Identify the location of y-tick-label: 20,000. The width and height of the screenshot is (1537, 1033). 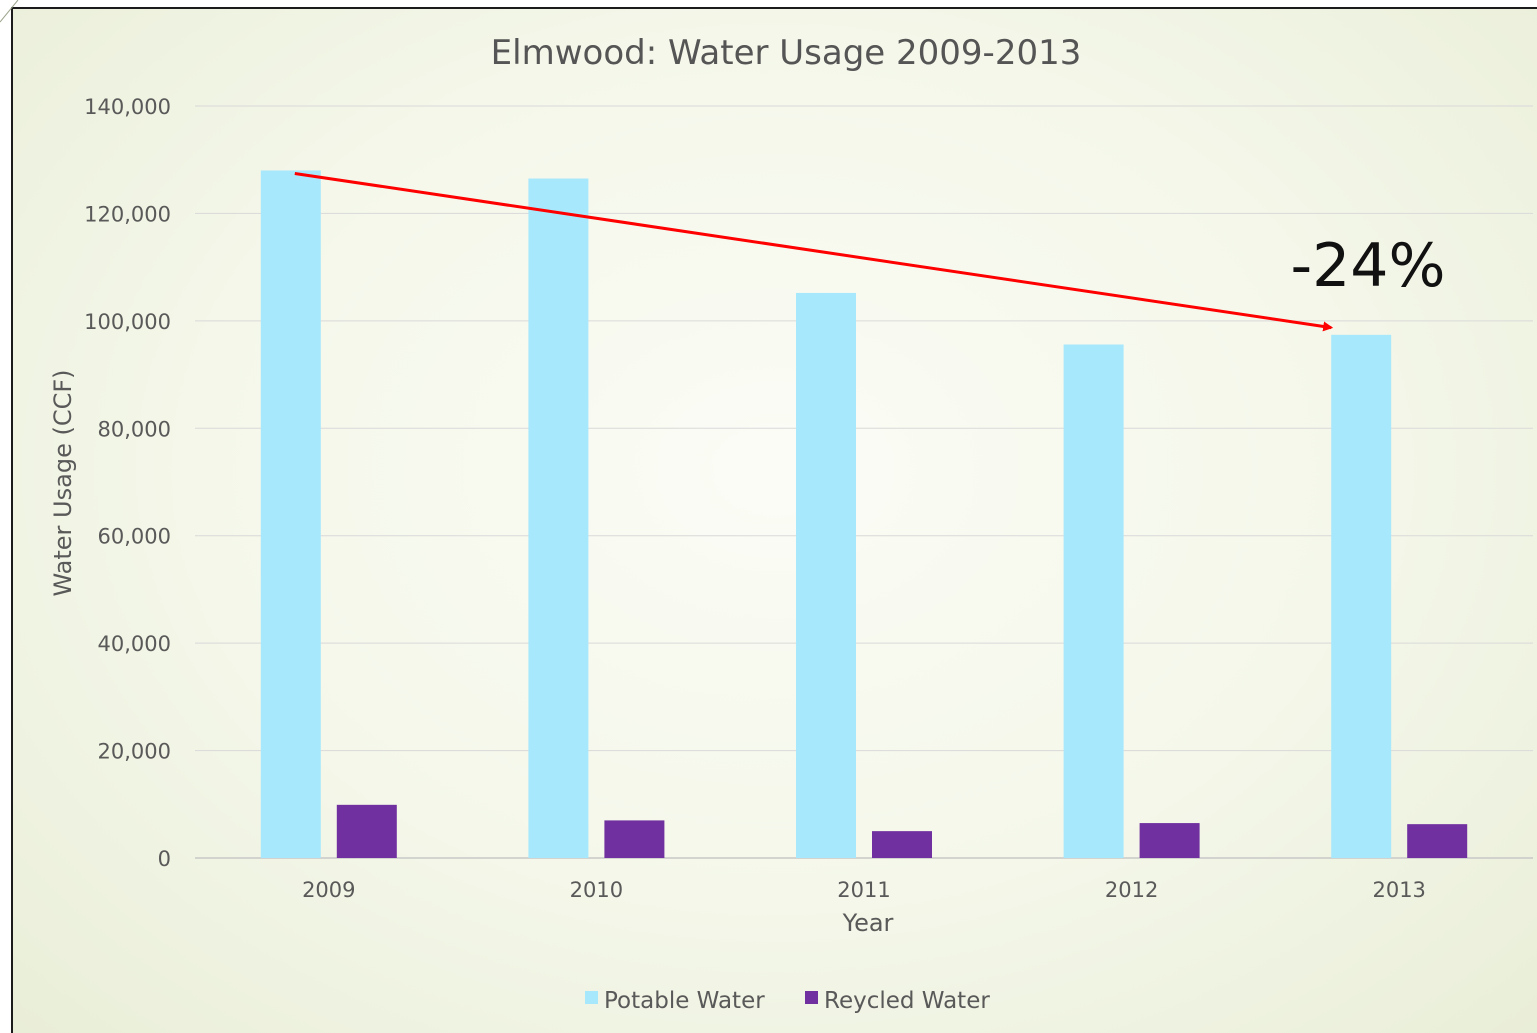
(134, 752).